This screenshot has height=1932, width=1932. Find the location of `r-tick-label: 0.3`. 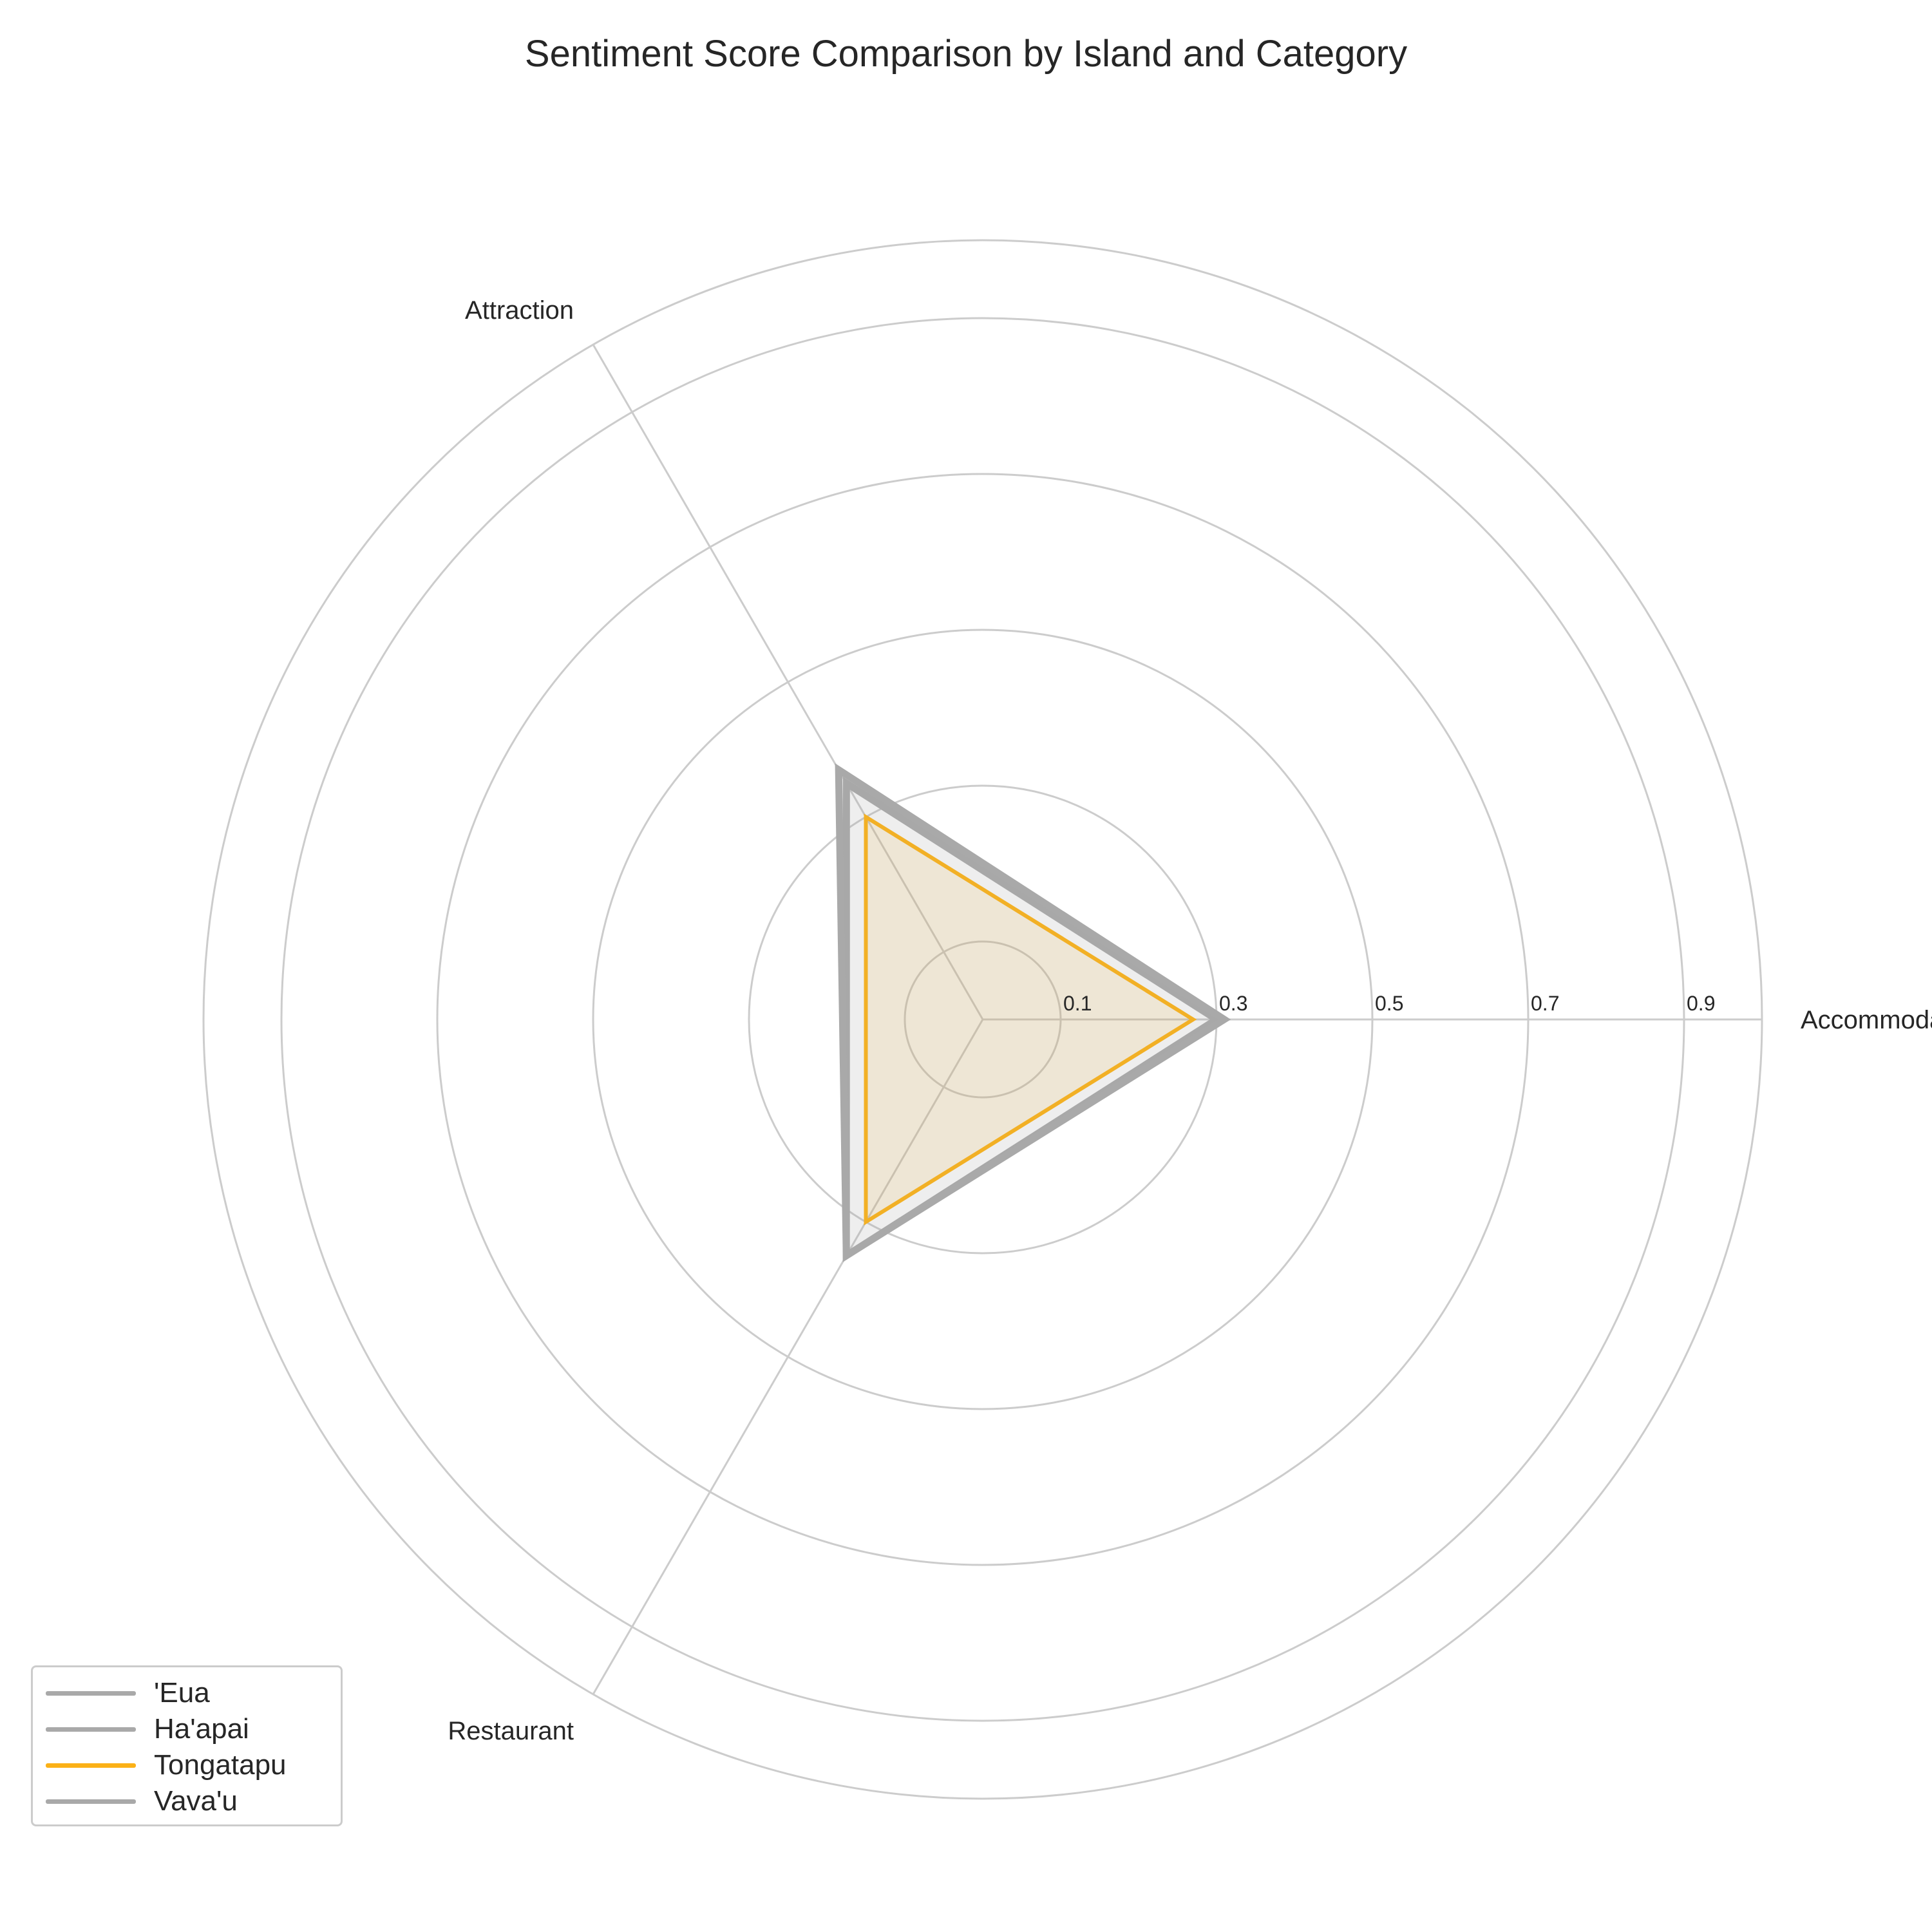

r-tick-label: 0.3 is located at coordinates (1233, 1004).